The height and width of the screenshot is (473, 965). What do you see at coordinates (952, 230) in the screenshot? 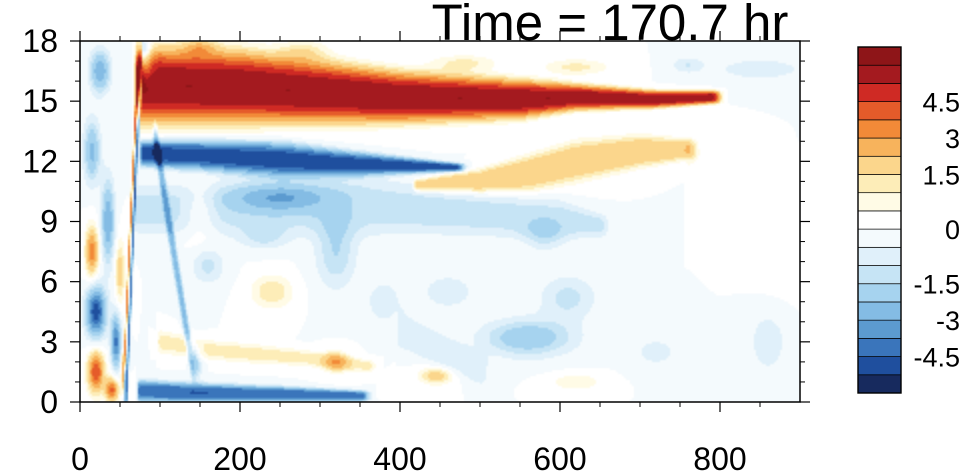
I see `colorbar-tick-label: 0` at bounding box center [952, 230].